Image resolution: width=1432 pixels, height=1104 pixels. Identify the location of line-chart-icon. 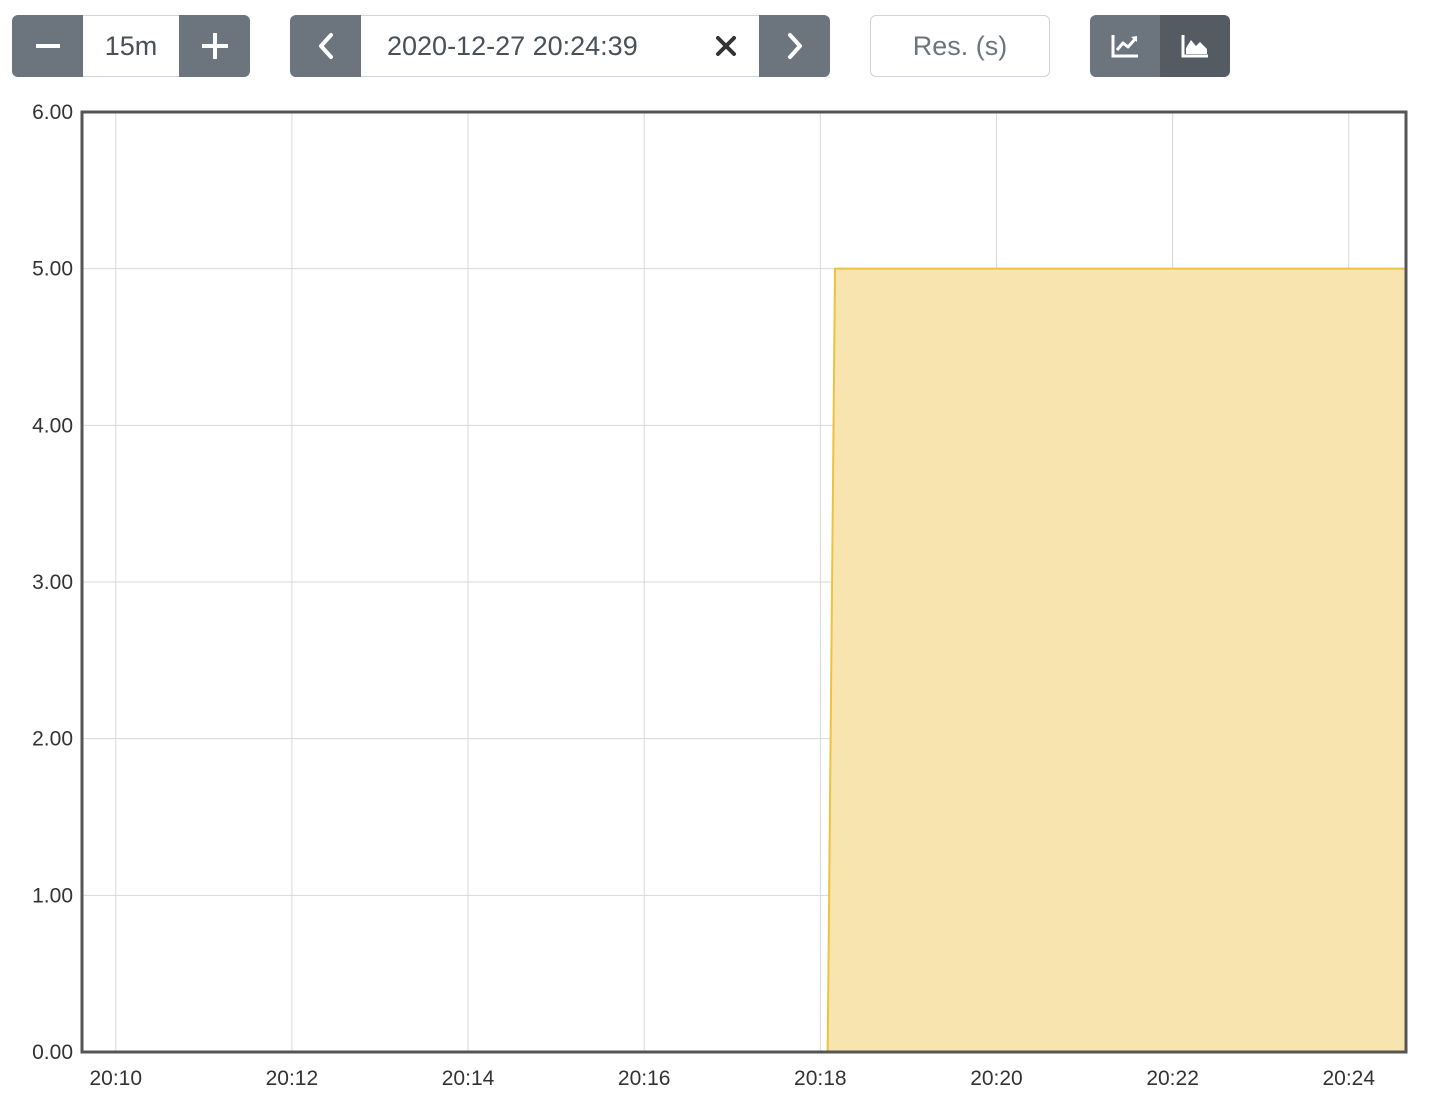
(1124, 46).